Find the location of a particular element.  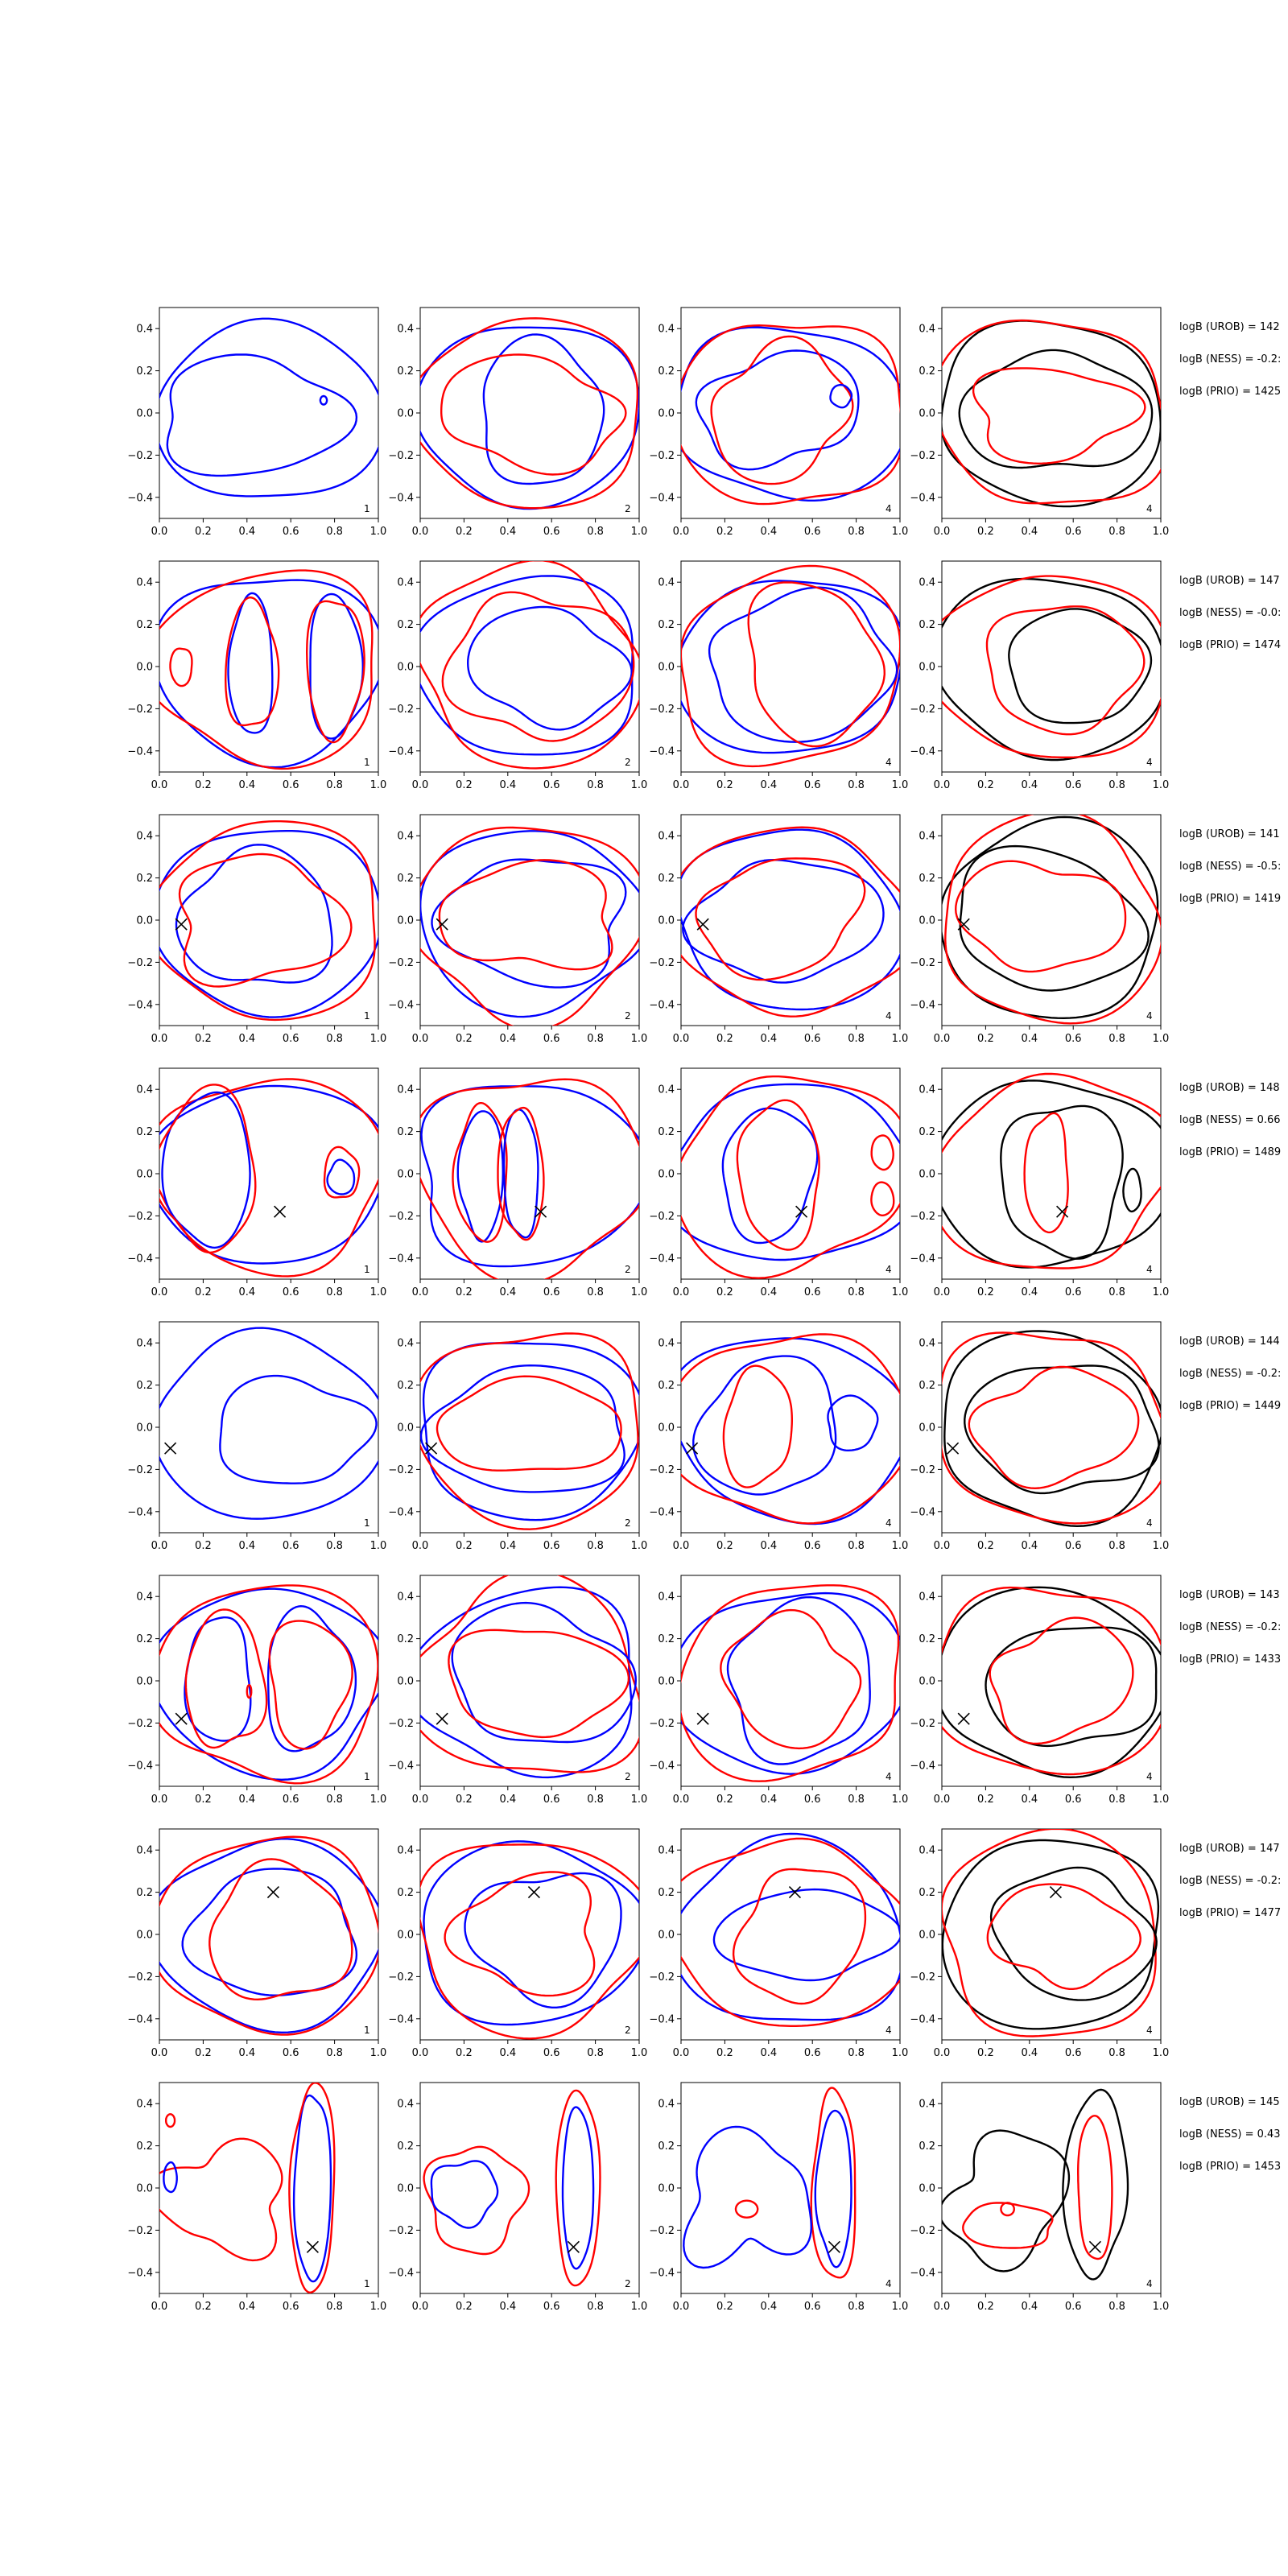

panel-tag: 2 is located at coordinates (628, 762).